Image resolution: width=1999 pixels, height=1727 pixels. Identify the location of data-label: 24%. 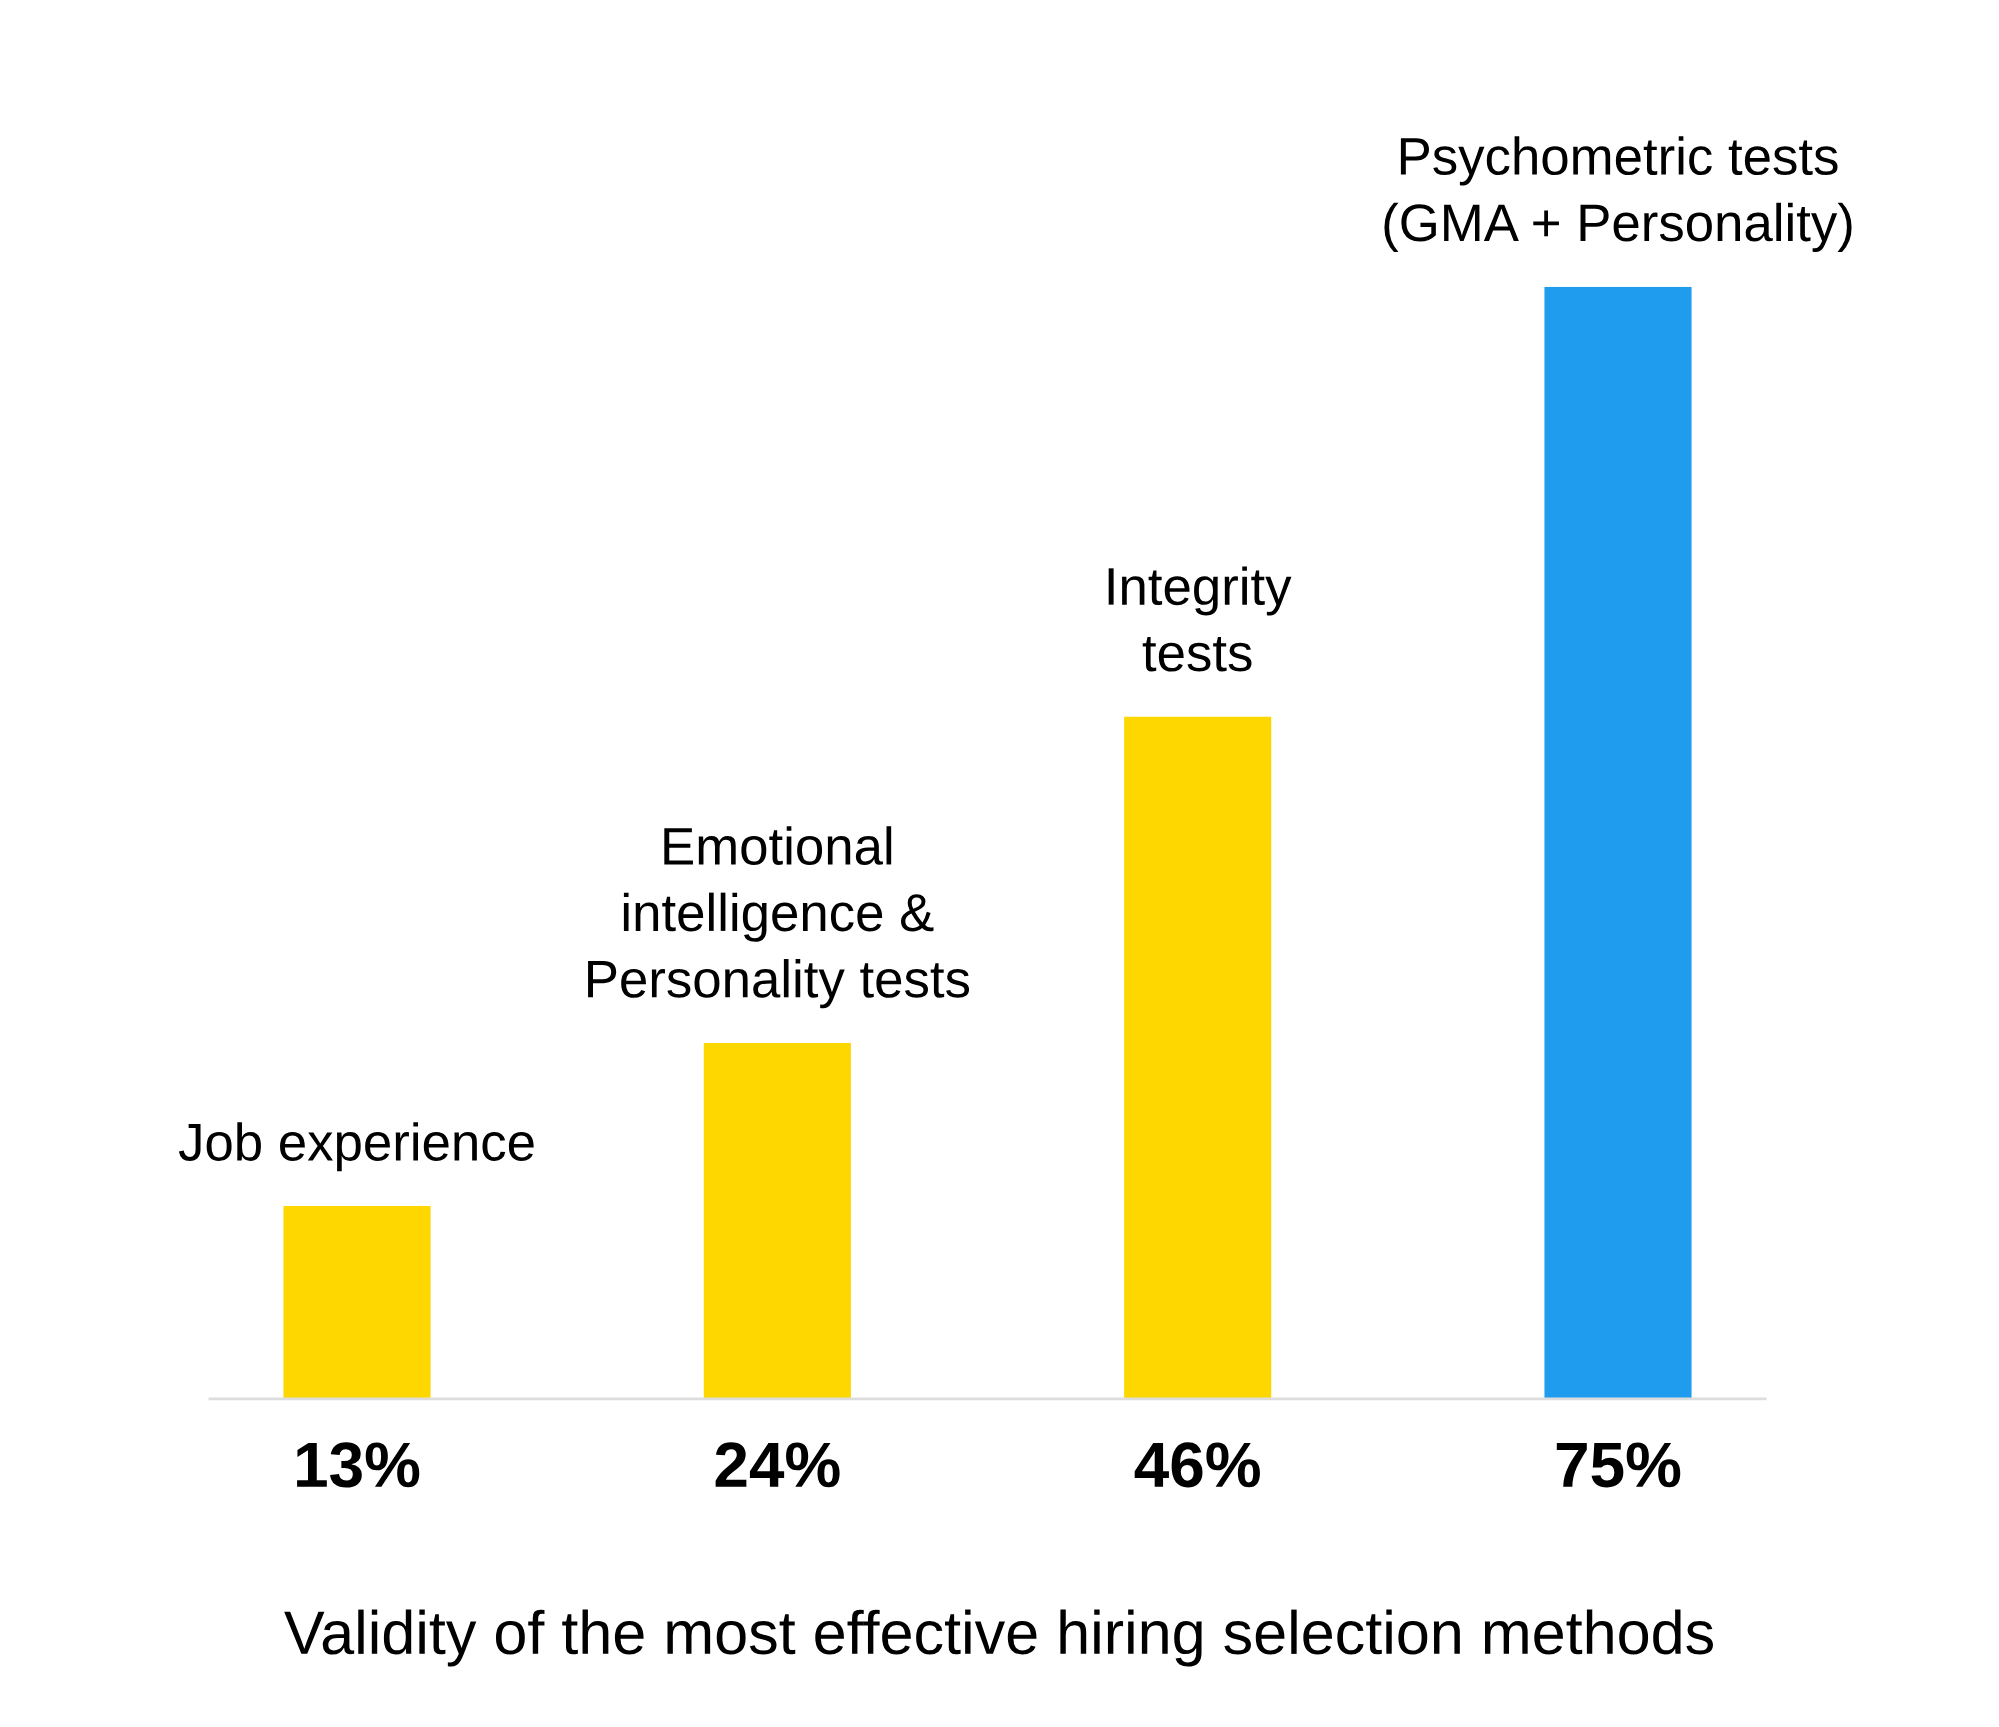
(777, 1465).